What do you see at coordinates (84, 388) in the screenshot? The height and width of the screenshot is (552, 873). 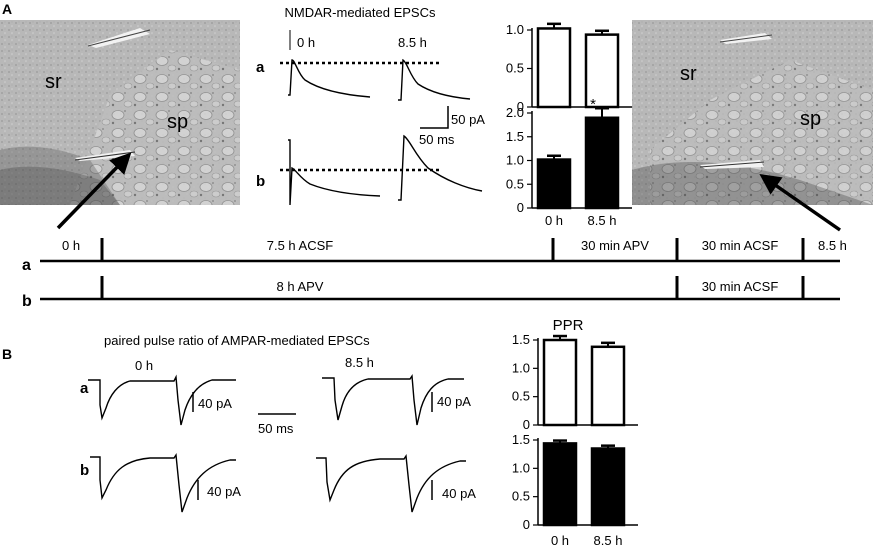 I see `ppr-row-a: a` at bounding box center [84, 388].